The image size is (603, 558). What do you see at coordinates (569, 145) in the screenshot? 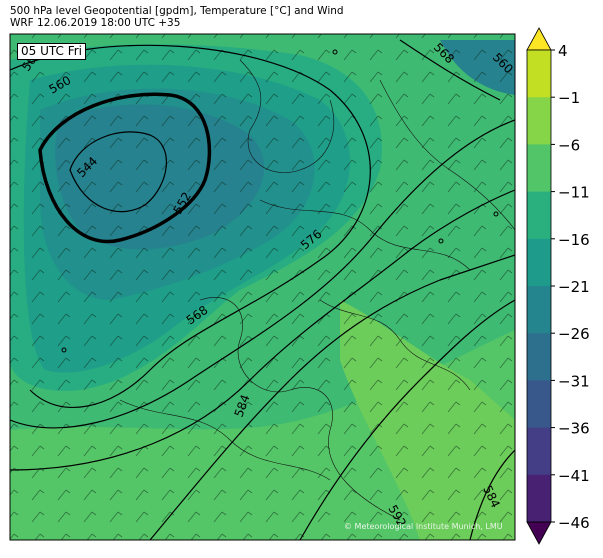
I see `colorbar-tick-label: −6` at bounding box center [569, 145].